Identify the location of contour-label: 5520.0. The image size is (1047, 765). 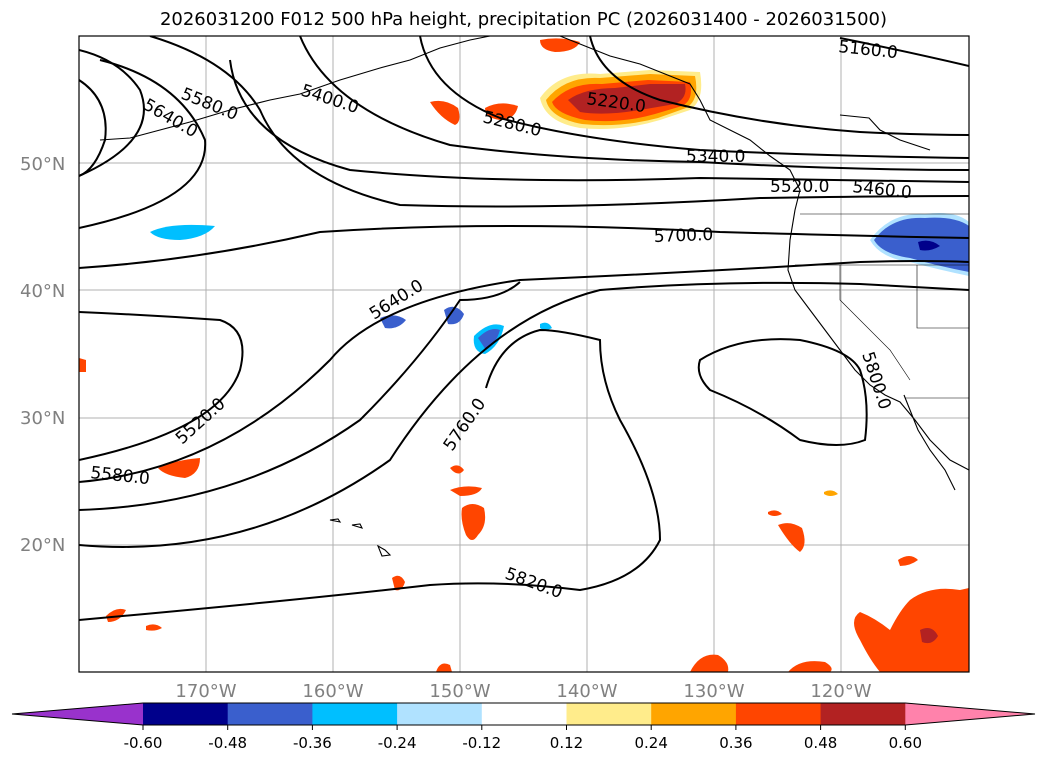
(799, 187).